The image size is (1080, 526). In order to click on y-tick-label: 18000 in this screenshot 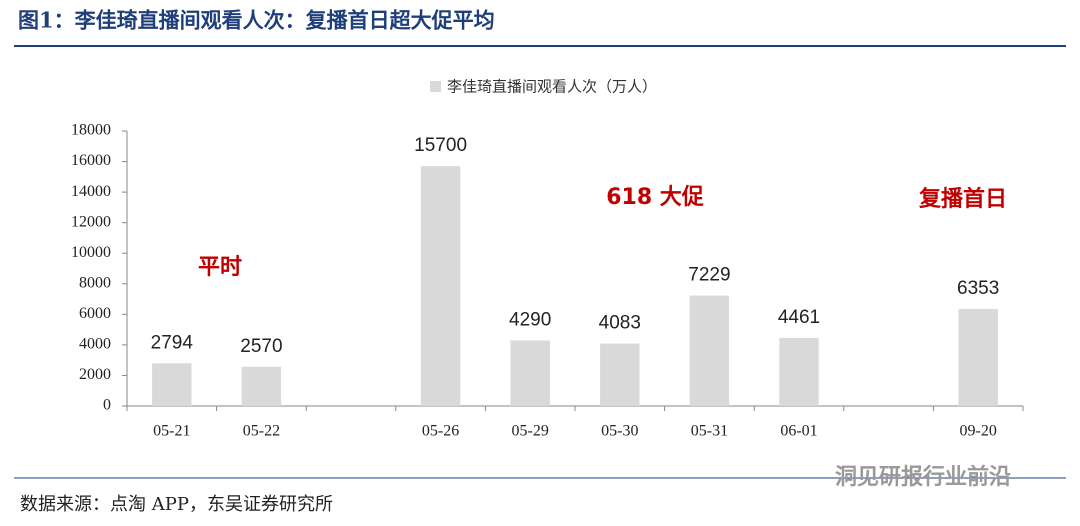, I will do `click(91, 130)`.